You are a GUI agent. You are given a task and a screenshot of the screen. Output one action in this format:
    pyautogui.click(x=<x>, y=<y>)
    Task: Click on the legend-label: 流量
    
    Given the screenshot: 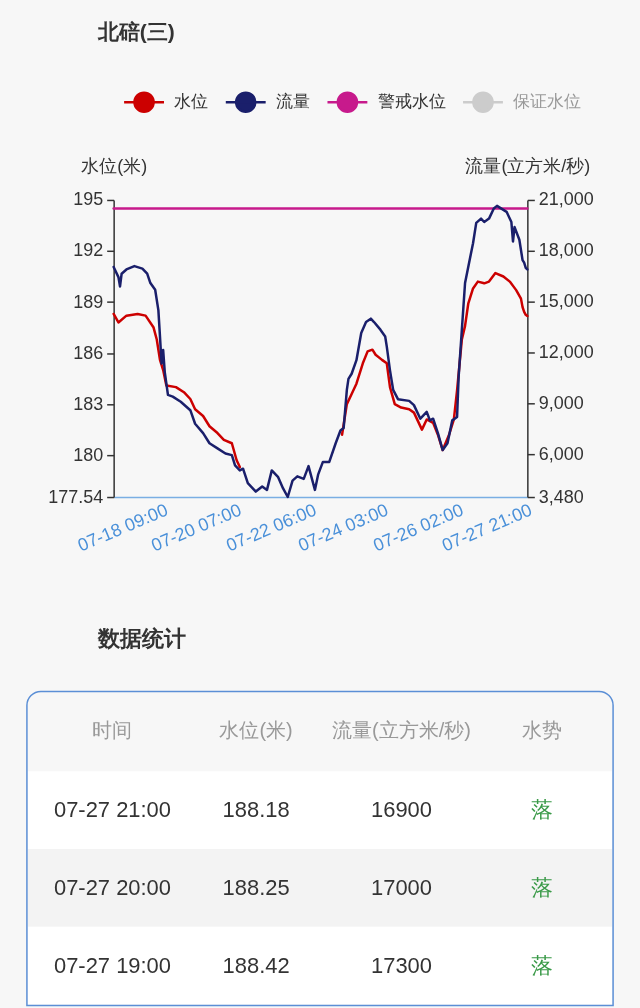 What is the action you would take?
    pyautogui.click(x=293, y=102)
    